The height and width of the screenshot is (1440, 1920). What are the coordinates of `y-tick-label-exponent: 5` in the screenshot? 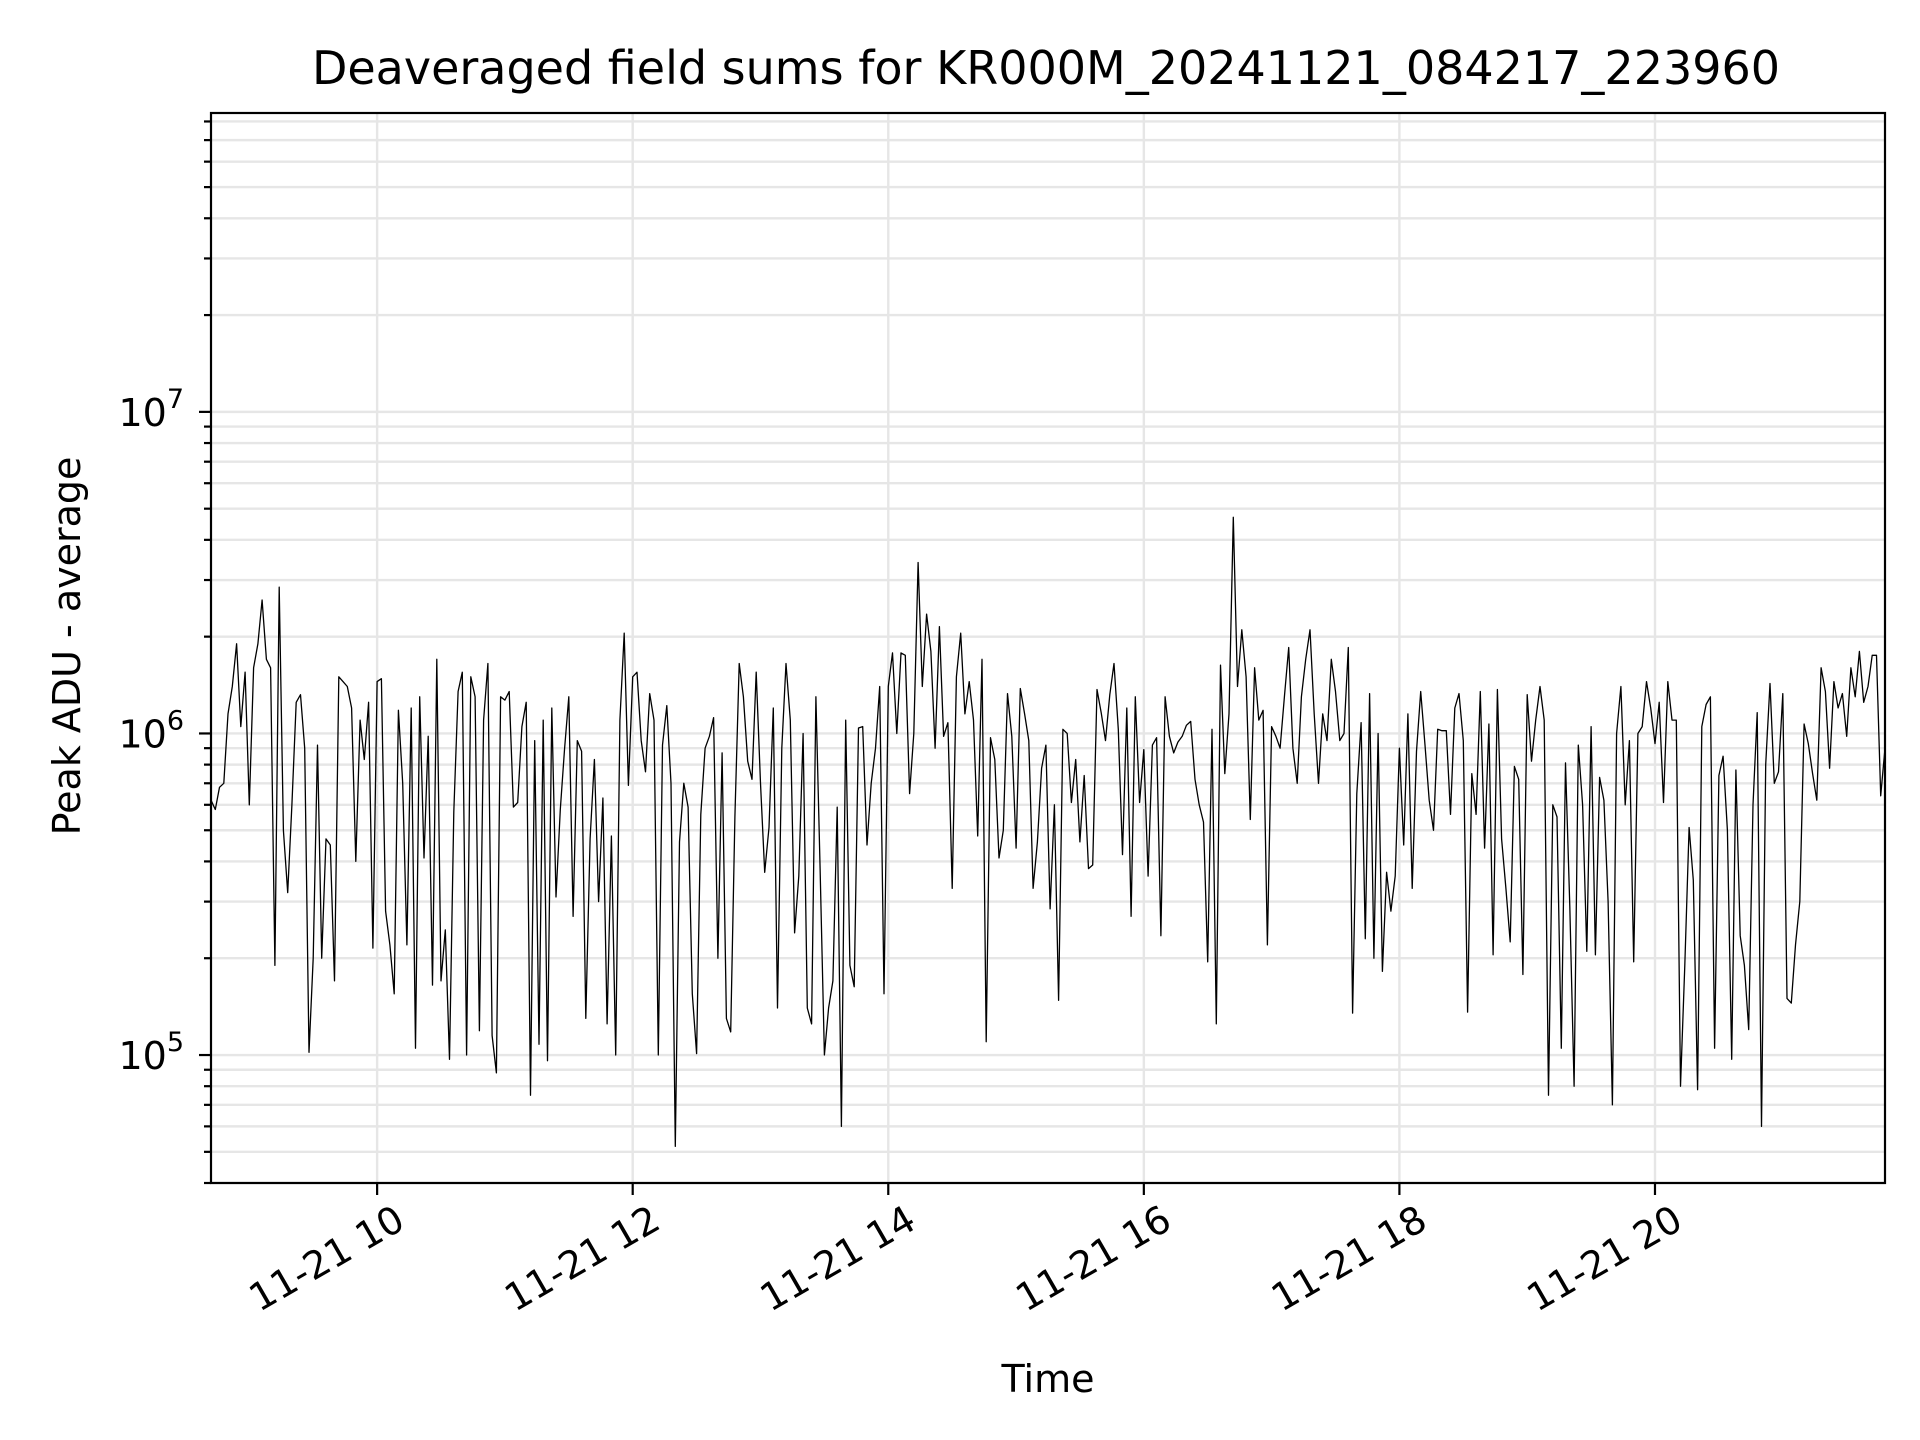 It's located at (175, 1042).